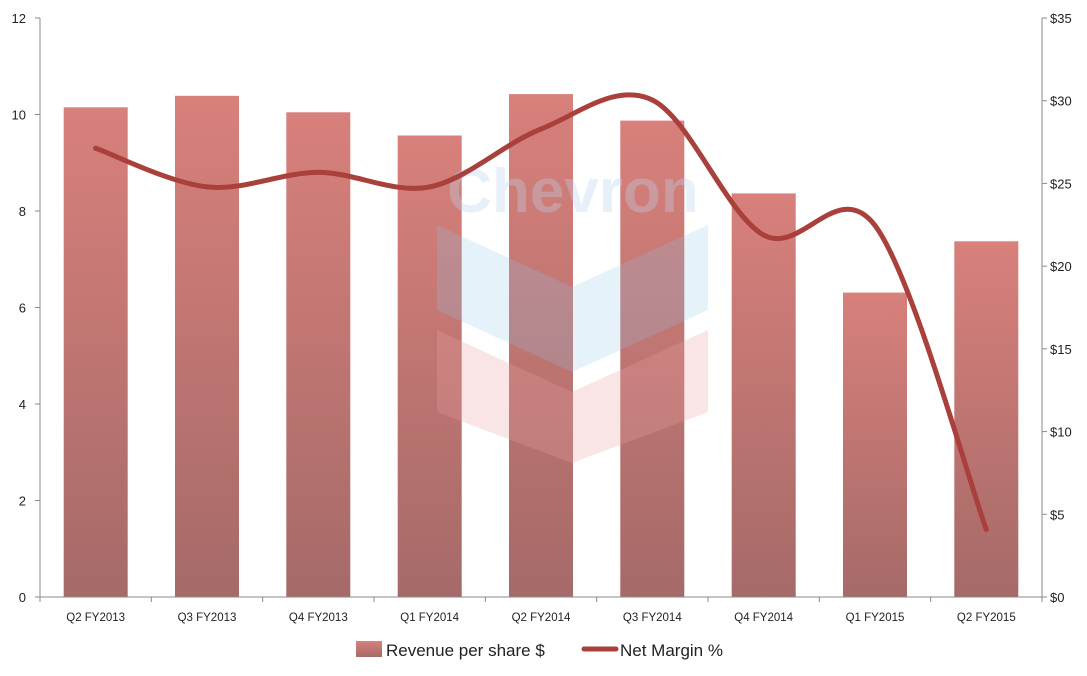 The image size is (1087, 676). Describe the element at coordinates (22, 501) in the screenshot. I see `y-left-tick-label: 2` at that location.